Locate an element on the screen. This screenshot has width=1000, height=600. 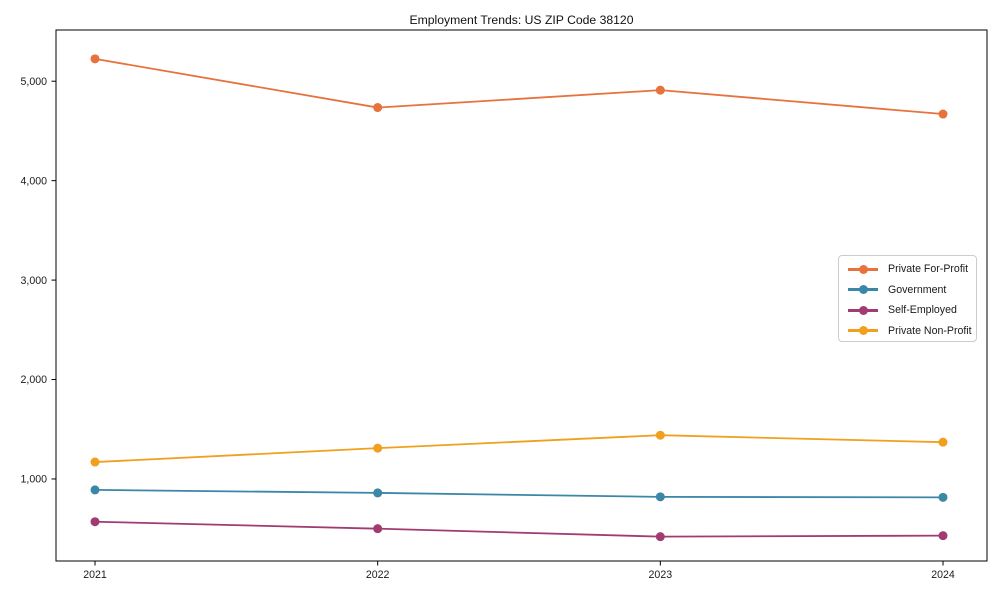
legend-label: Government is located at coordinates (917, 289).